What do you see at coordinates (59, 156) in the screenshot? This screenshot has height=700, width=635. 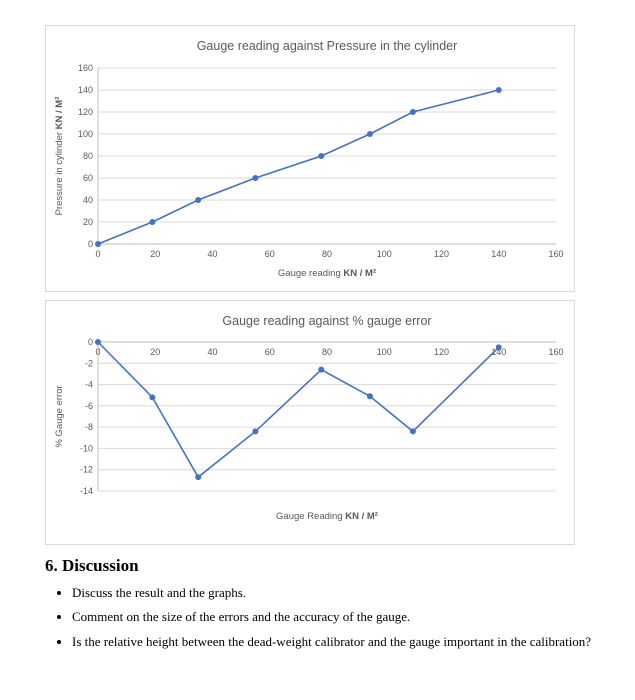 I see `y-axis-title: Pressure in cylinder KN / M²` at bounding box center [59, 156].